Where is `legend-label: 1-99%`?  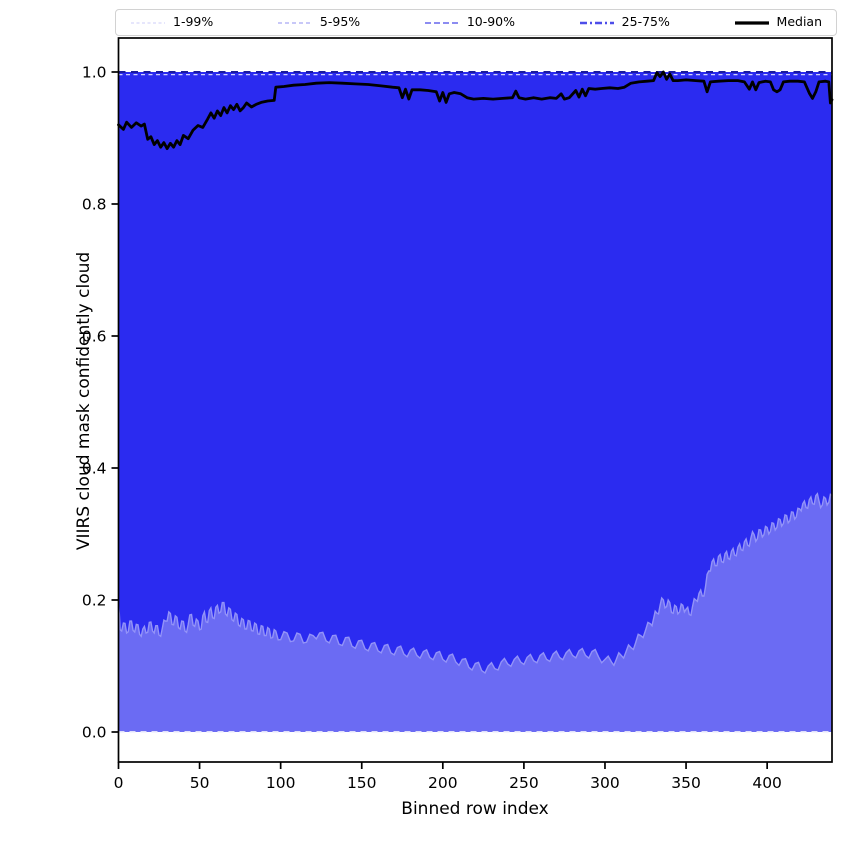 legend-label: 1-99% is located at coordinates (193, 22).